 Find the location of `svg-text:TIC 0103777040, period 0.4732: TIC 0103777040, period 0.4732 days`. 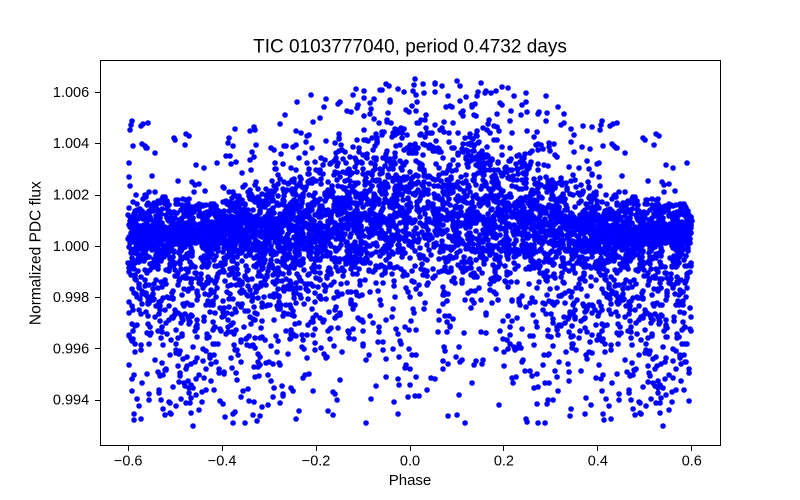

svg-text:TIC 0103777040, period 0.4732: TIC 0103777040, period 0.4732 days is located at coordinates (410, 47).